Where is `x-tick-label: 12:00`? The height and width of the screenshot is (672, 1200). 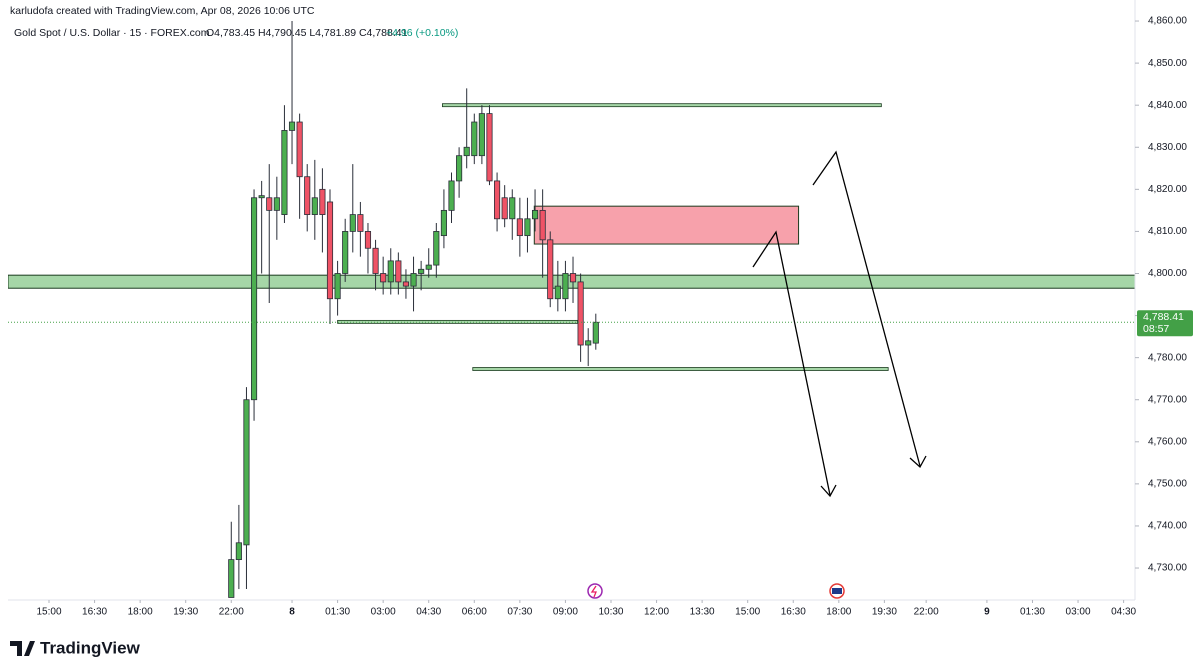
x-tick-label: 12:00 is located at coordinates (656, 612).